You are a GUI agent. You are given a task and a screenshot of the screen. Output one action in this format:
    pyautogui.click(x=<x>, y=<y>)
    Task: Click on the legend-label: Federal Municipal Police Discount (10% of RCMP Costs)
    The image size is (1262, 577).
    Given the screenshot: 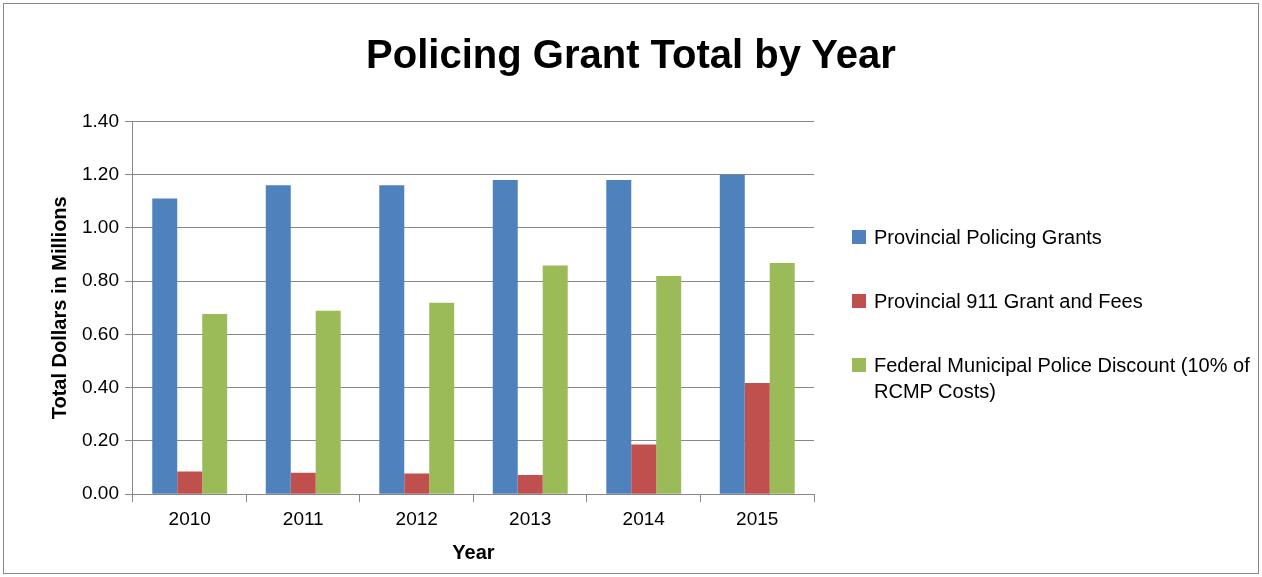 What is the action you would take?
    pyautogui.click(x=1062, y=378)
    